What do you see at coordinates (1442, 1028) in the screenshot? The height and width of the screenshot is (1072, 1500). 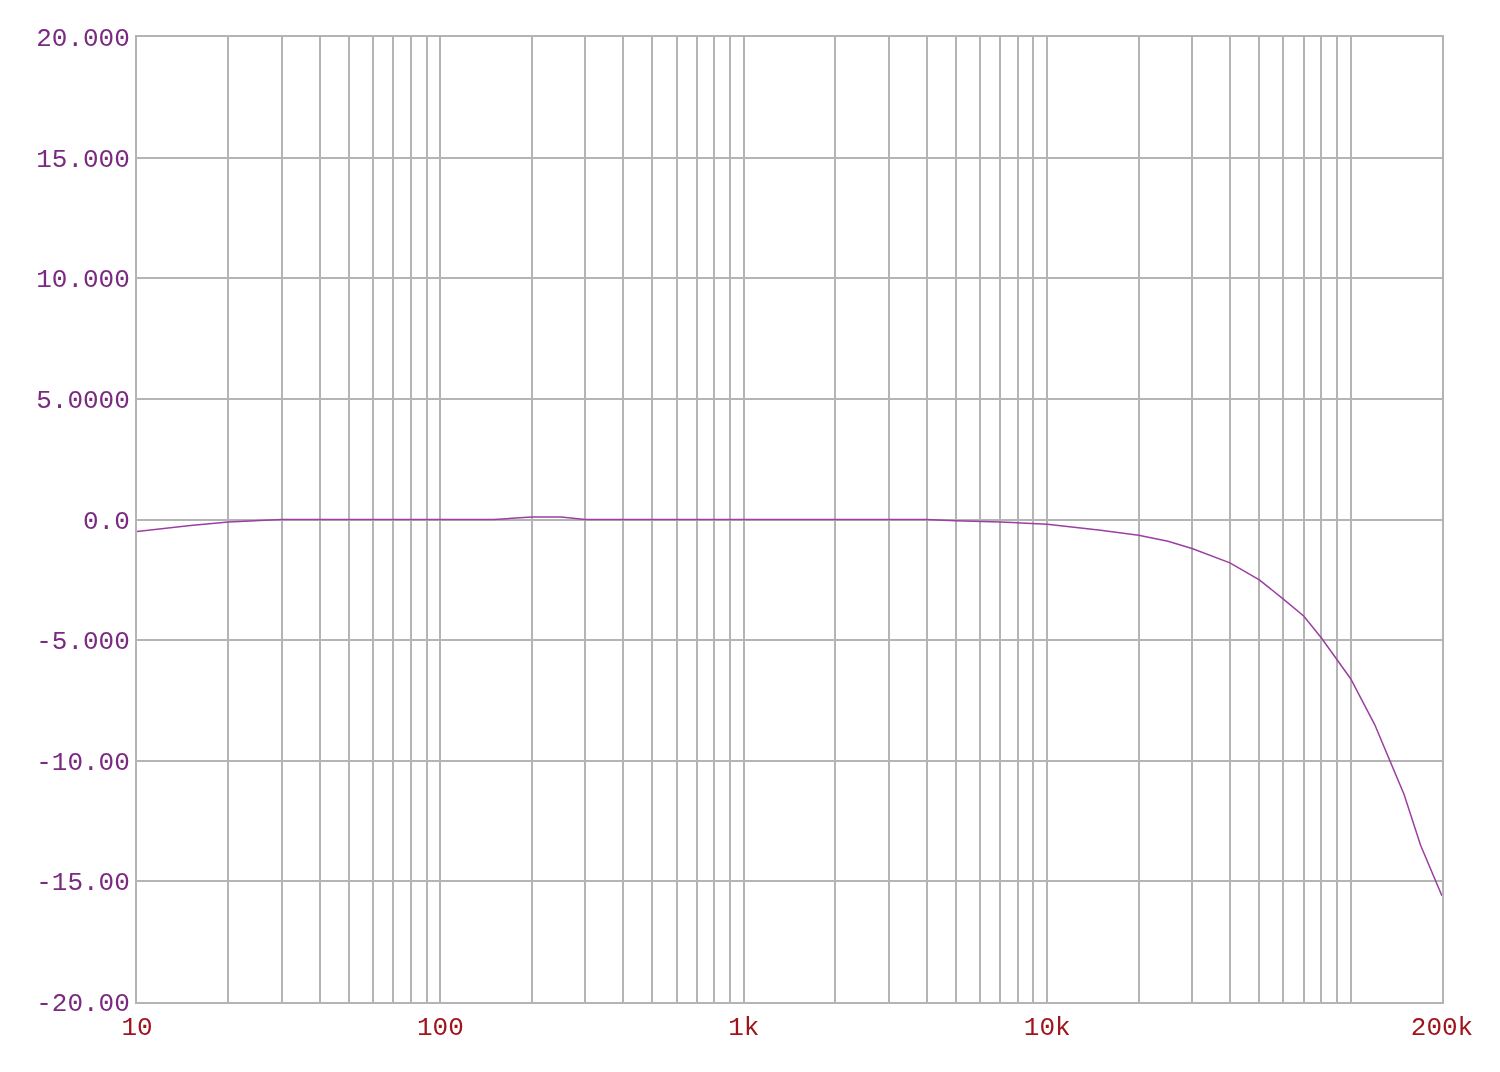 I see `x-tick-label: 200k` at bounding box center [1442, 1028].